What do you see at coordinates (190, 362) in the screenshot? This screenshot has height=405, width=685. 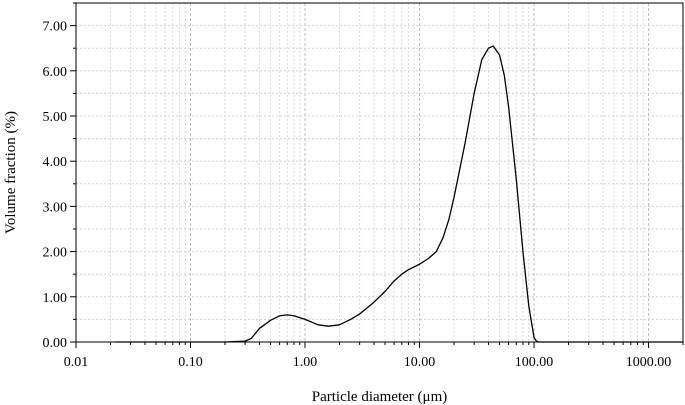 I see `x-tick-label: 0.10` at bounding box center [190, 362].